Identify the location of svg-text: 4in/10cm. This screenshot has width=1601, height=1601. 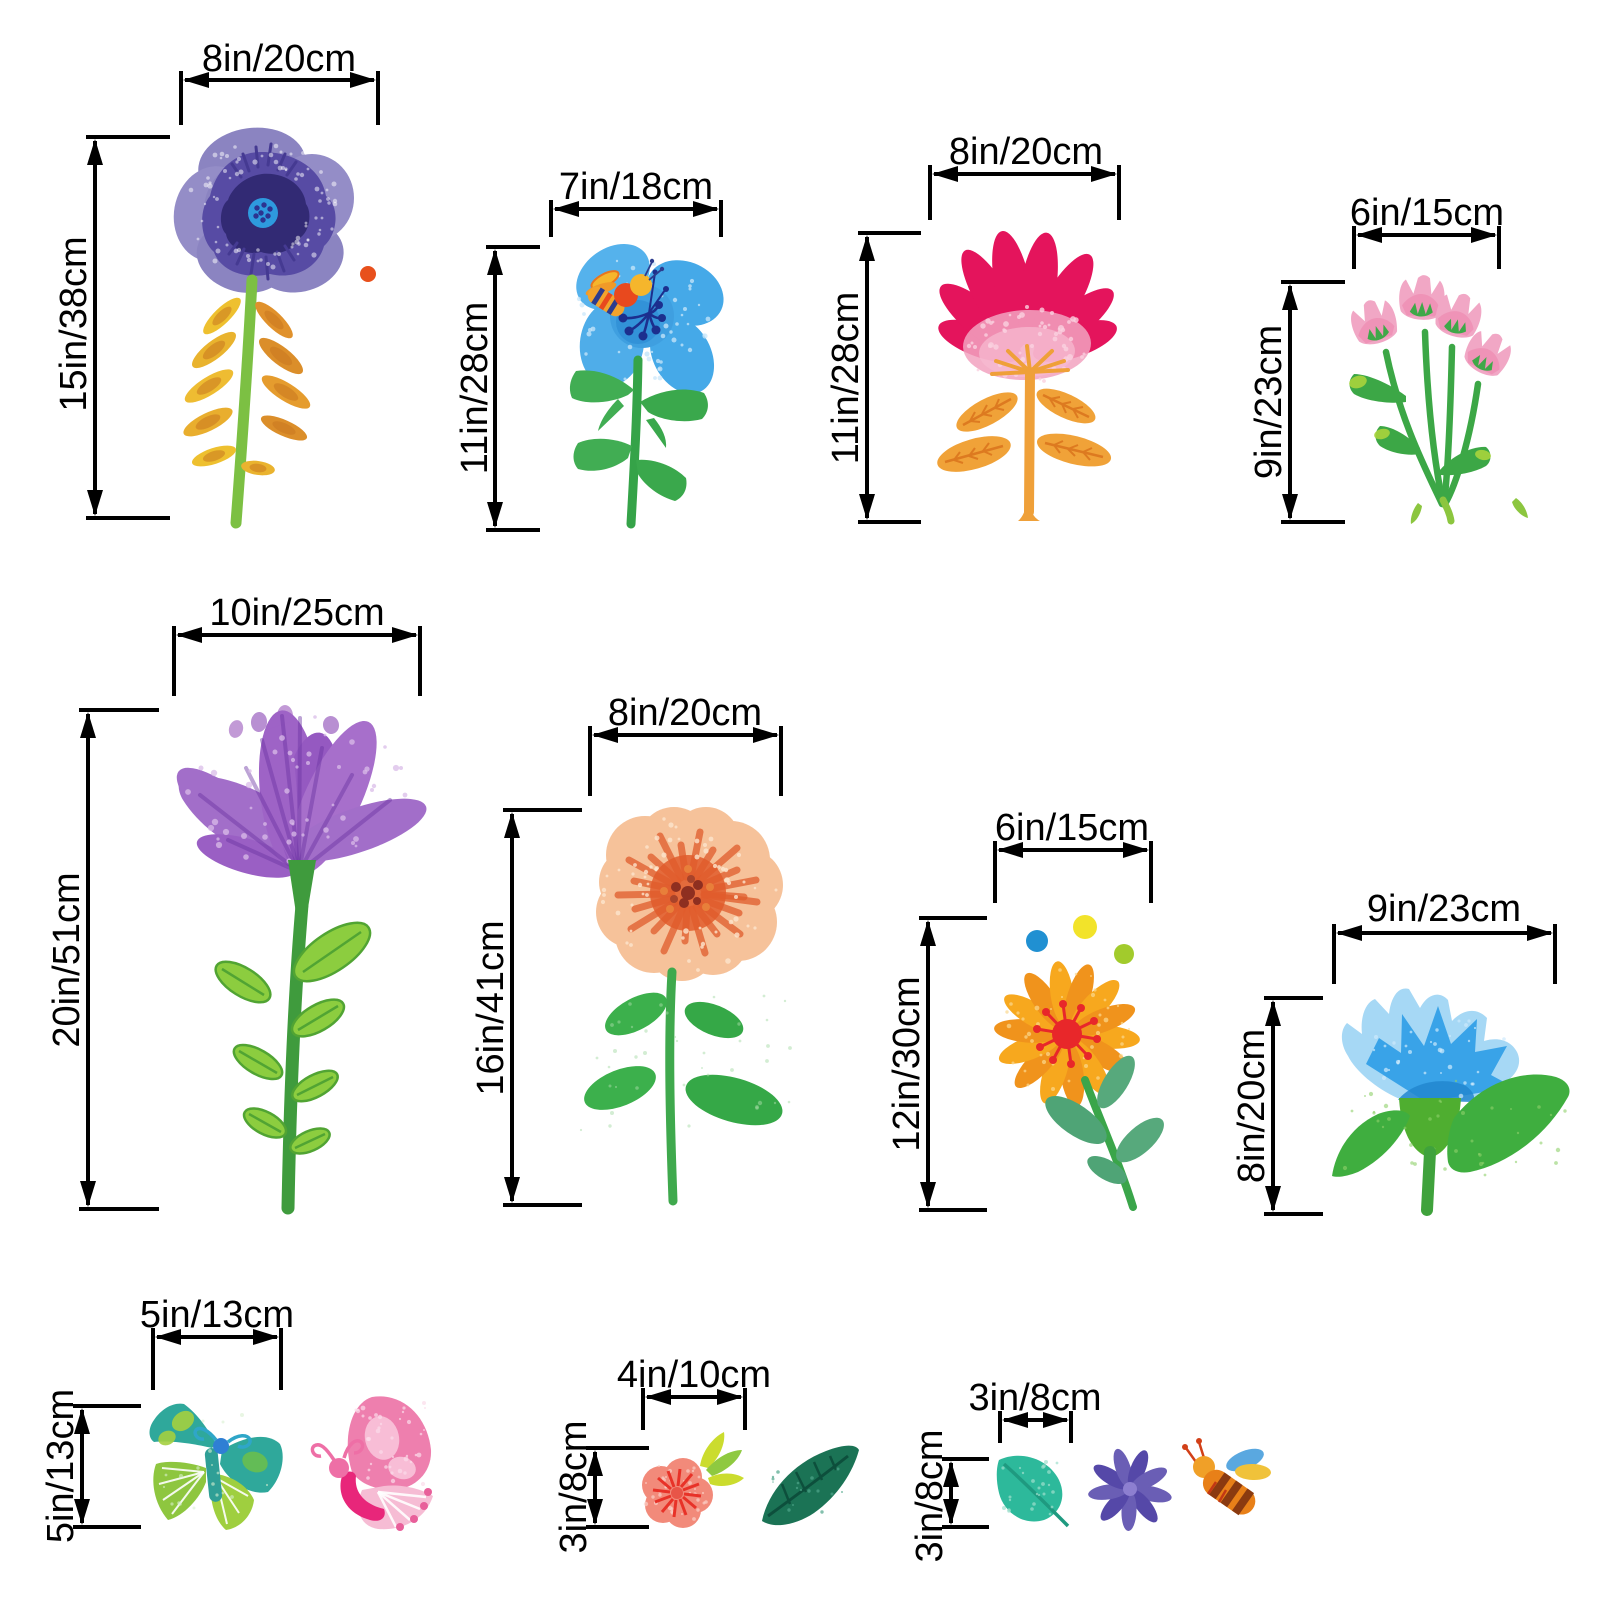
(694, 1375).